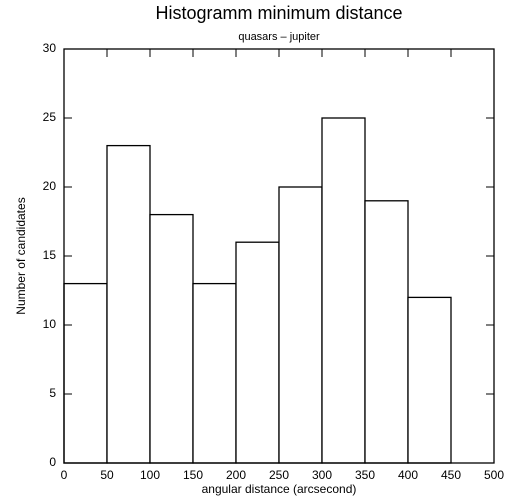 The image size is (523, 499). I want to click on x-axis-label: angular distance (arcsecond), so click(279, 489).